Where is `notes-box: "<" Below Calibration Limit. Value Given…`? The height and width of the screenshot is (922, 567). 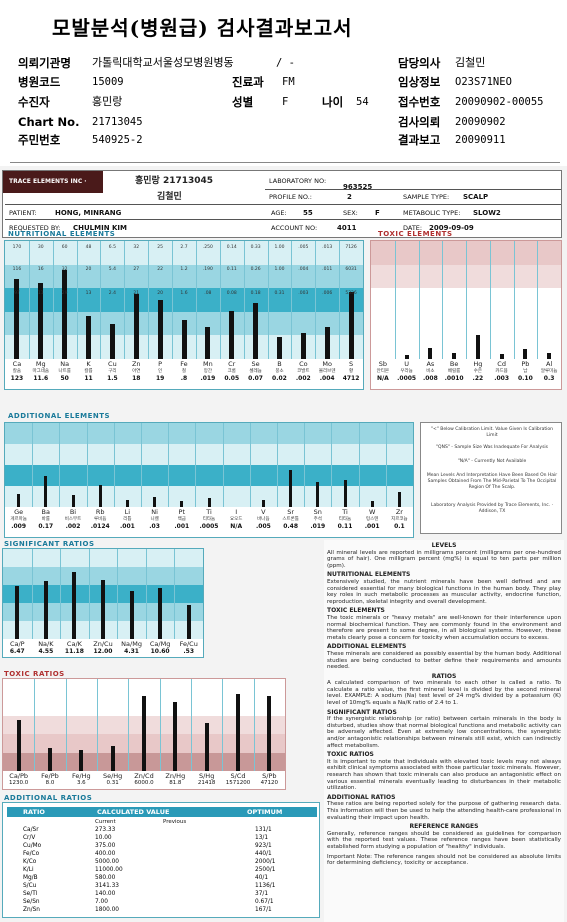 notes-box: "<" Below Calibration Limit. Value Given… is located at coordinates (491, 478).